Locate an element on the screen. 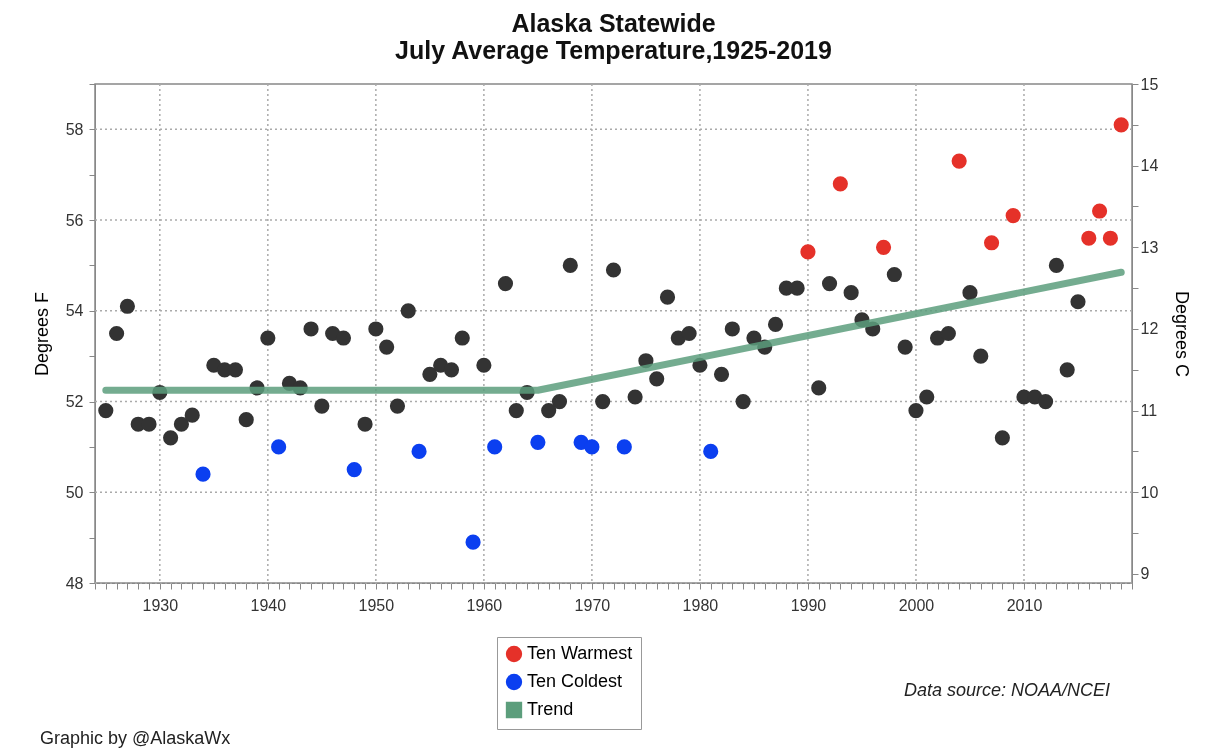 Image resolution: width=1220 pixels, height=752 pixels. y-axis-title: Degrees F is located at coordinates (41, 334).